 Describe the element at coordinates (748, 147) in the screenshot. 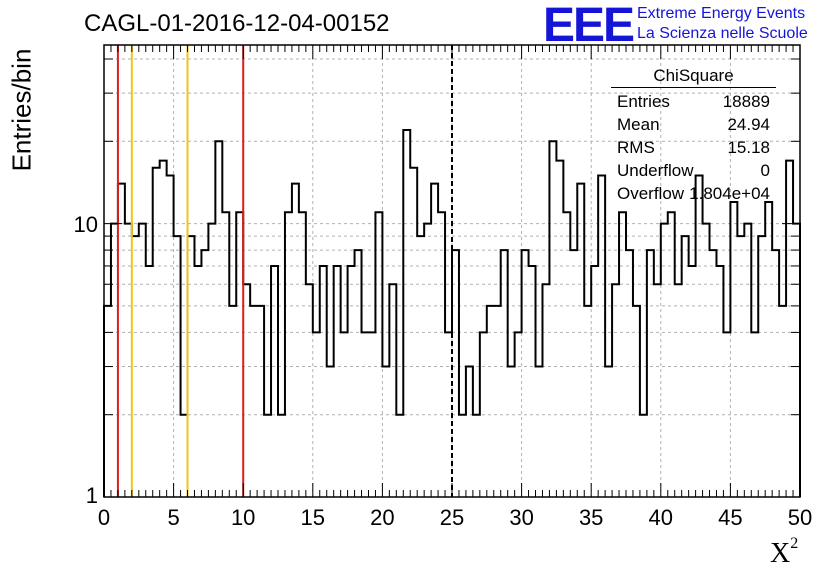

I see `stats-value: 15.18` at that location.